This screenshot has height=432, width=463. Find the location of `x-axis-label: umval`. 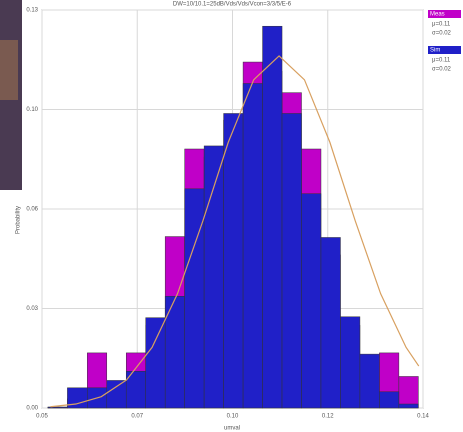

x-axis-label: umval is located at coordinates (232, 429).